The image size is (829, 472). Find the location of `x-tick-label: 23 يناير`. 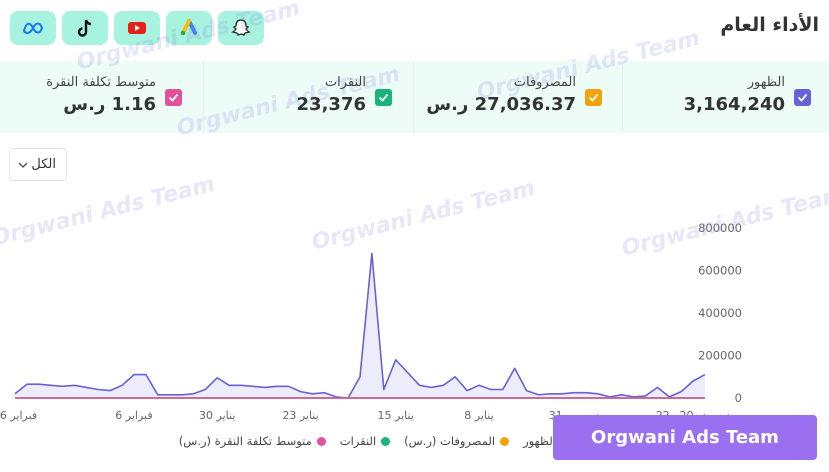

x-tick-label: 23 يناير is located at coordinates (300, 415).